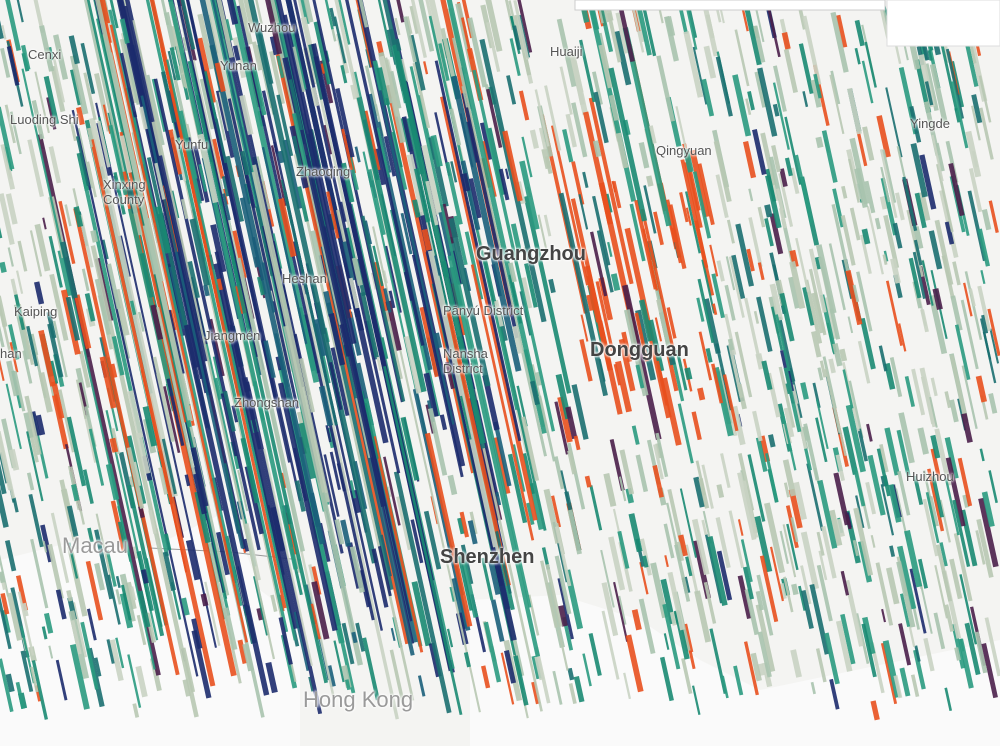 This screenshot has width=1000, height=746. I want to click on place-label: Huaiji, so click(566, 51).